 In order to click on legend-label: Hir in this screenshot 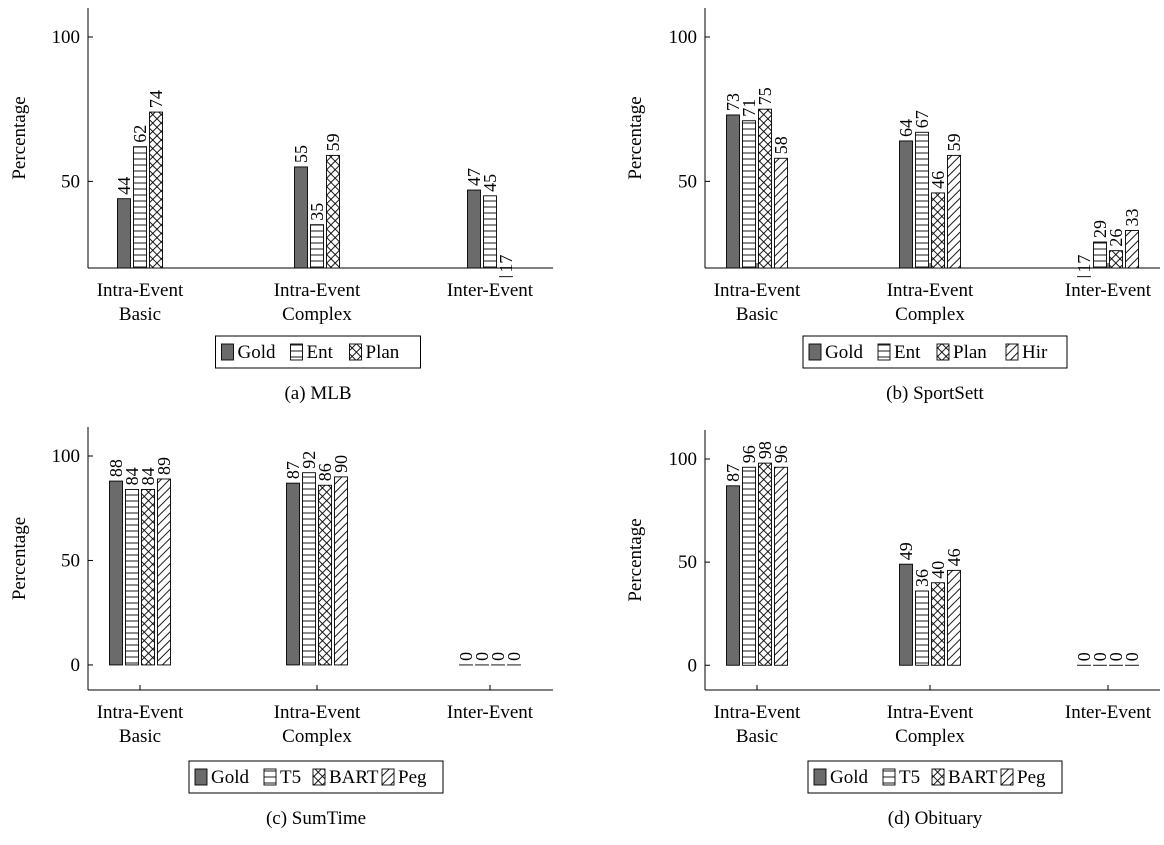, I will do `click(1035, 352)`.